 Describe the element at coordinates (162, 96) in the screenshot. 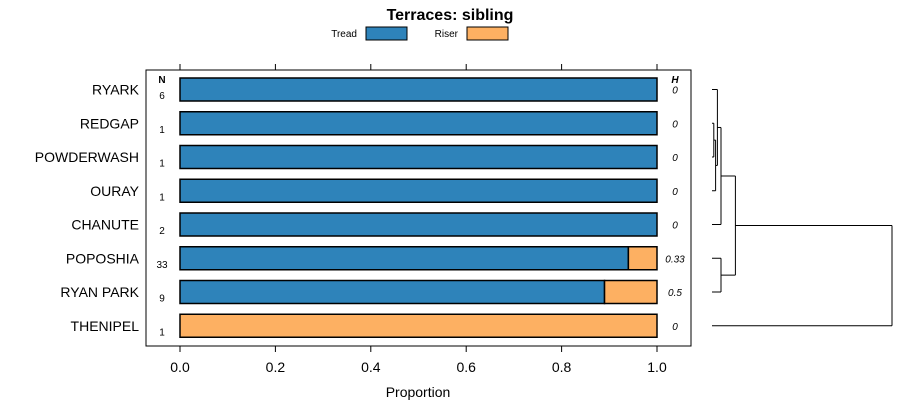

I see `n-value: 6` at that location.